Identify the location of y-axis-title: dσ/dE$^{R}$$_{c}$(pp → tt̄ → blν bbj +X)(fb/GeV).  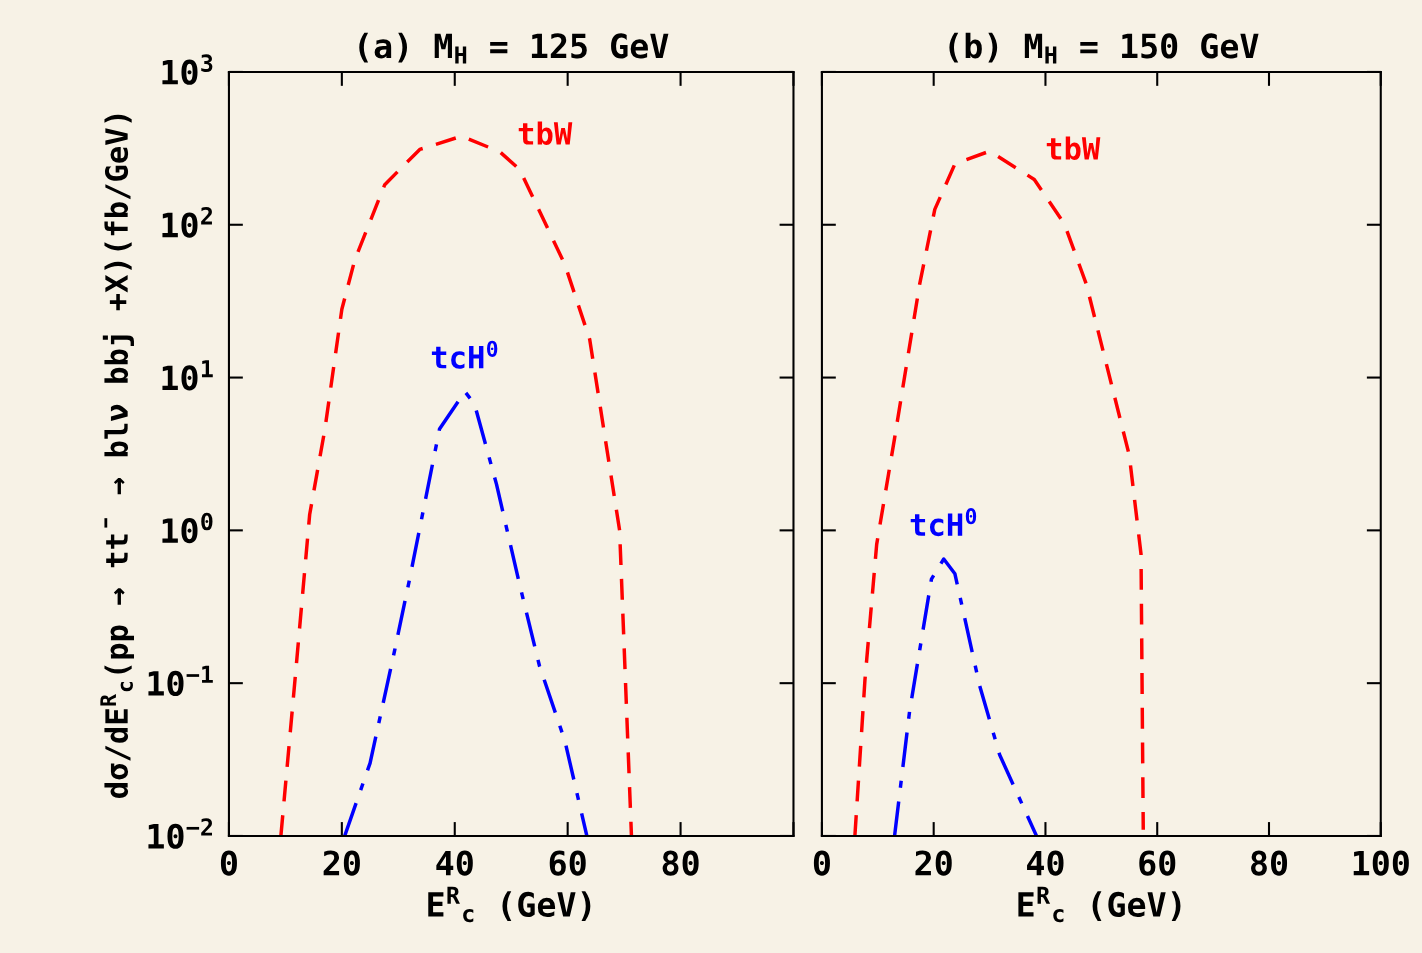
(117, 456).